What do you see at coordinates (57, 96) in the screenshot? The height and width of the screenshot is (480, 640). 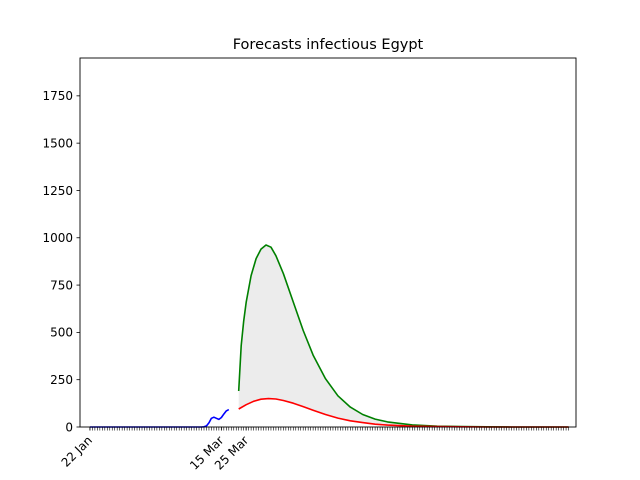 I see `y-tick-label: 1750` at bounding box center [57, 96].